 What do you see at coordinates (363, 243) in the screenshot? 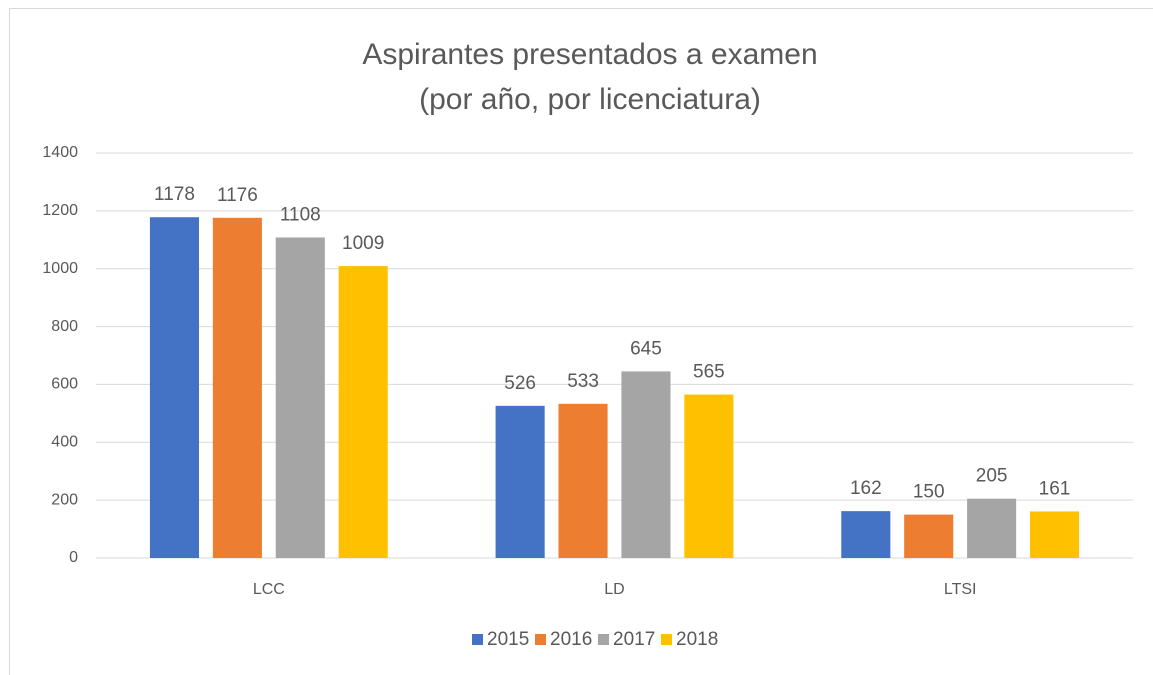
I see `data-label: 1009` at bounding box center [363, 243].